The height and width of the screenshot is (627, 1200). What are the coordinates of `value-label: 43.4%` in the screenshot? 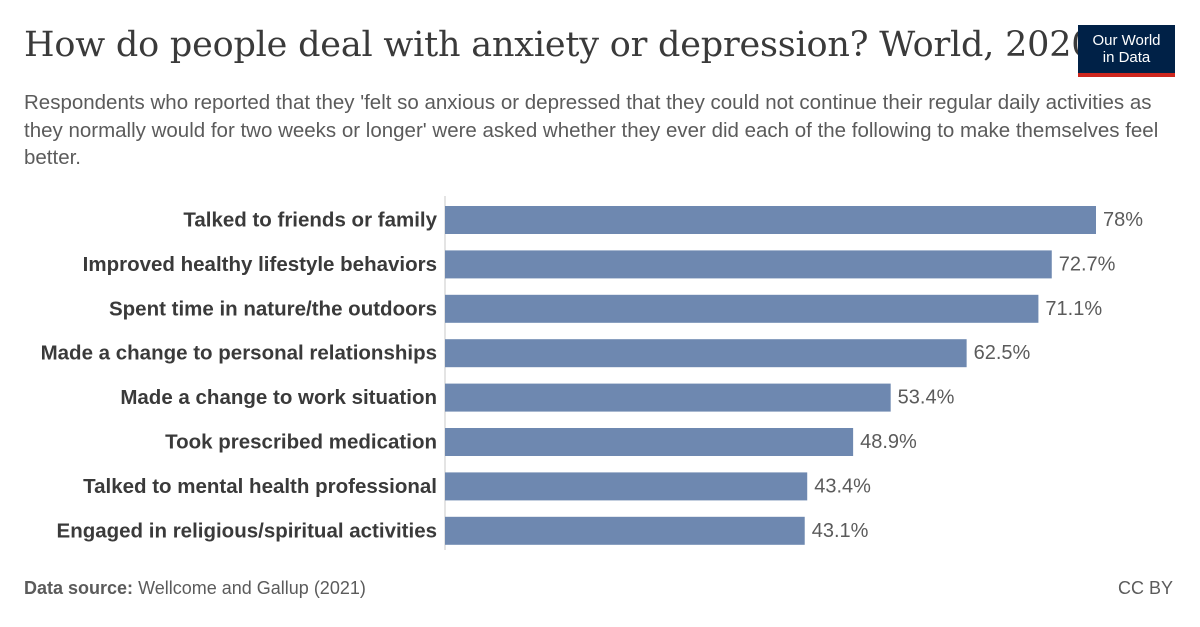 It's located at (842, 486).